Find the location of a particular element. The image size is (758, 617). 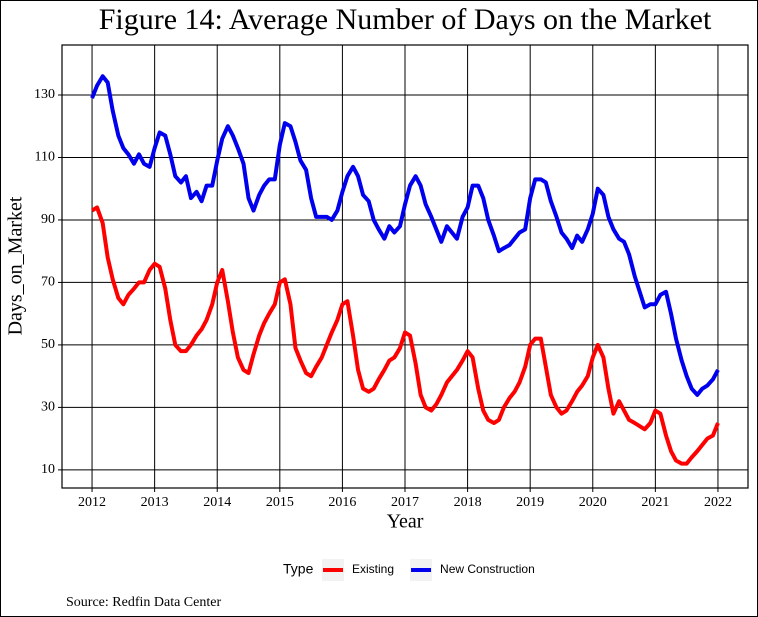

legend-label: New Construction is located at coordinates (487, 569).